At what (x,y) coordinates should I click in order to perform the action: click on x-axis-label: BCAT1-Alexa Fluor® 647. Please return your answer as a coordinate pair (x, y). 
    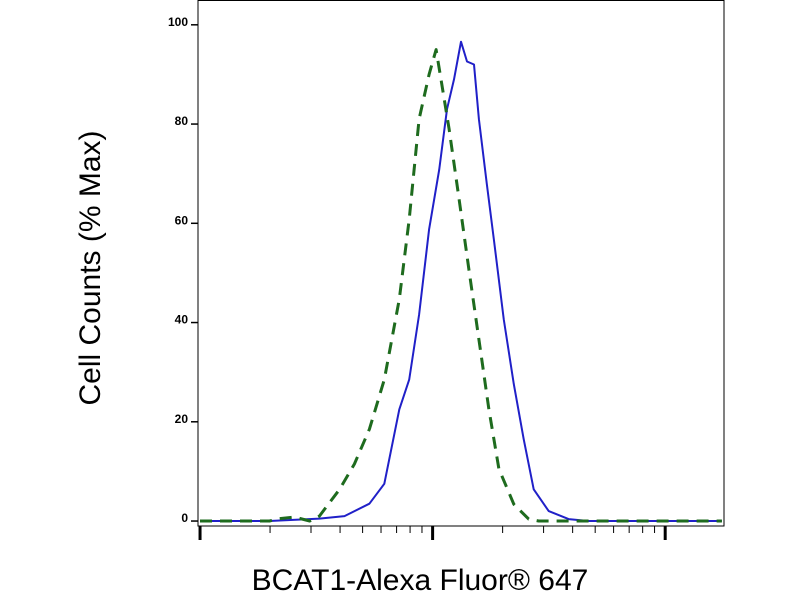
    Looking at the image, I should click on (420, 580).